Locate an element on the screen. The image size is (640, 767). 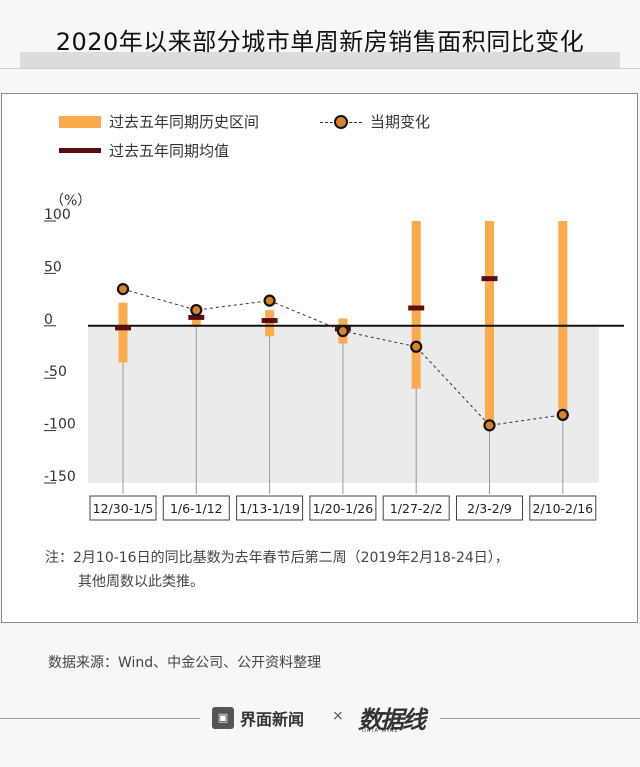
x-tick-label: 1/13-1/19 is located at coordinates (269, 508).